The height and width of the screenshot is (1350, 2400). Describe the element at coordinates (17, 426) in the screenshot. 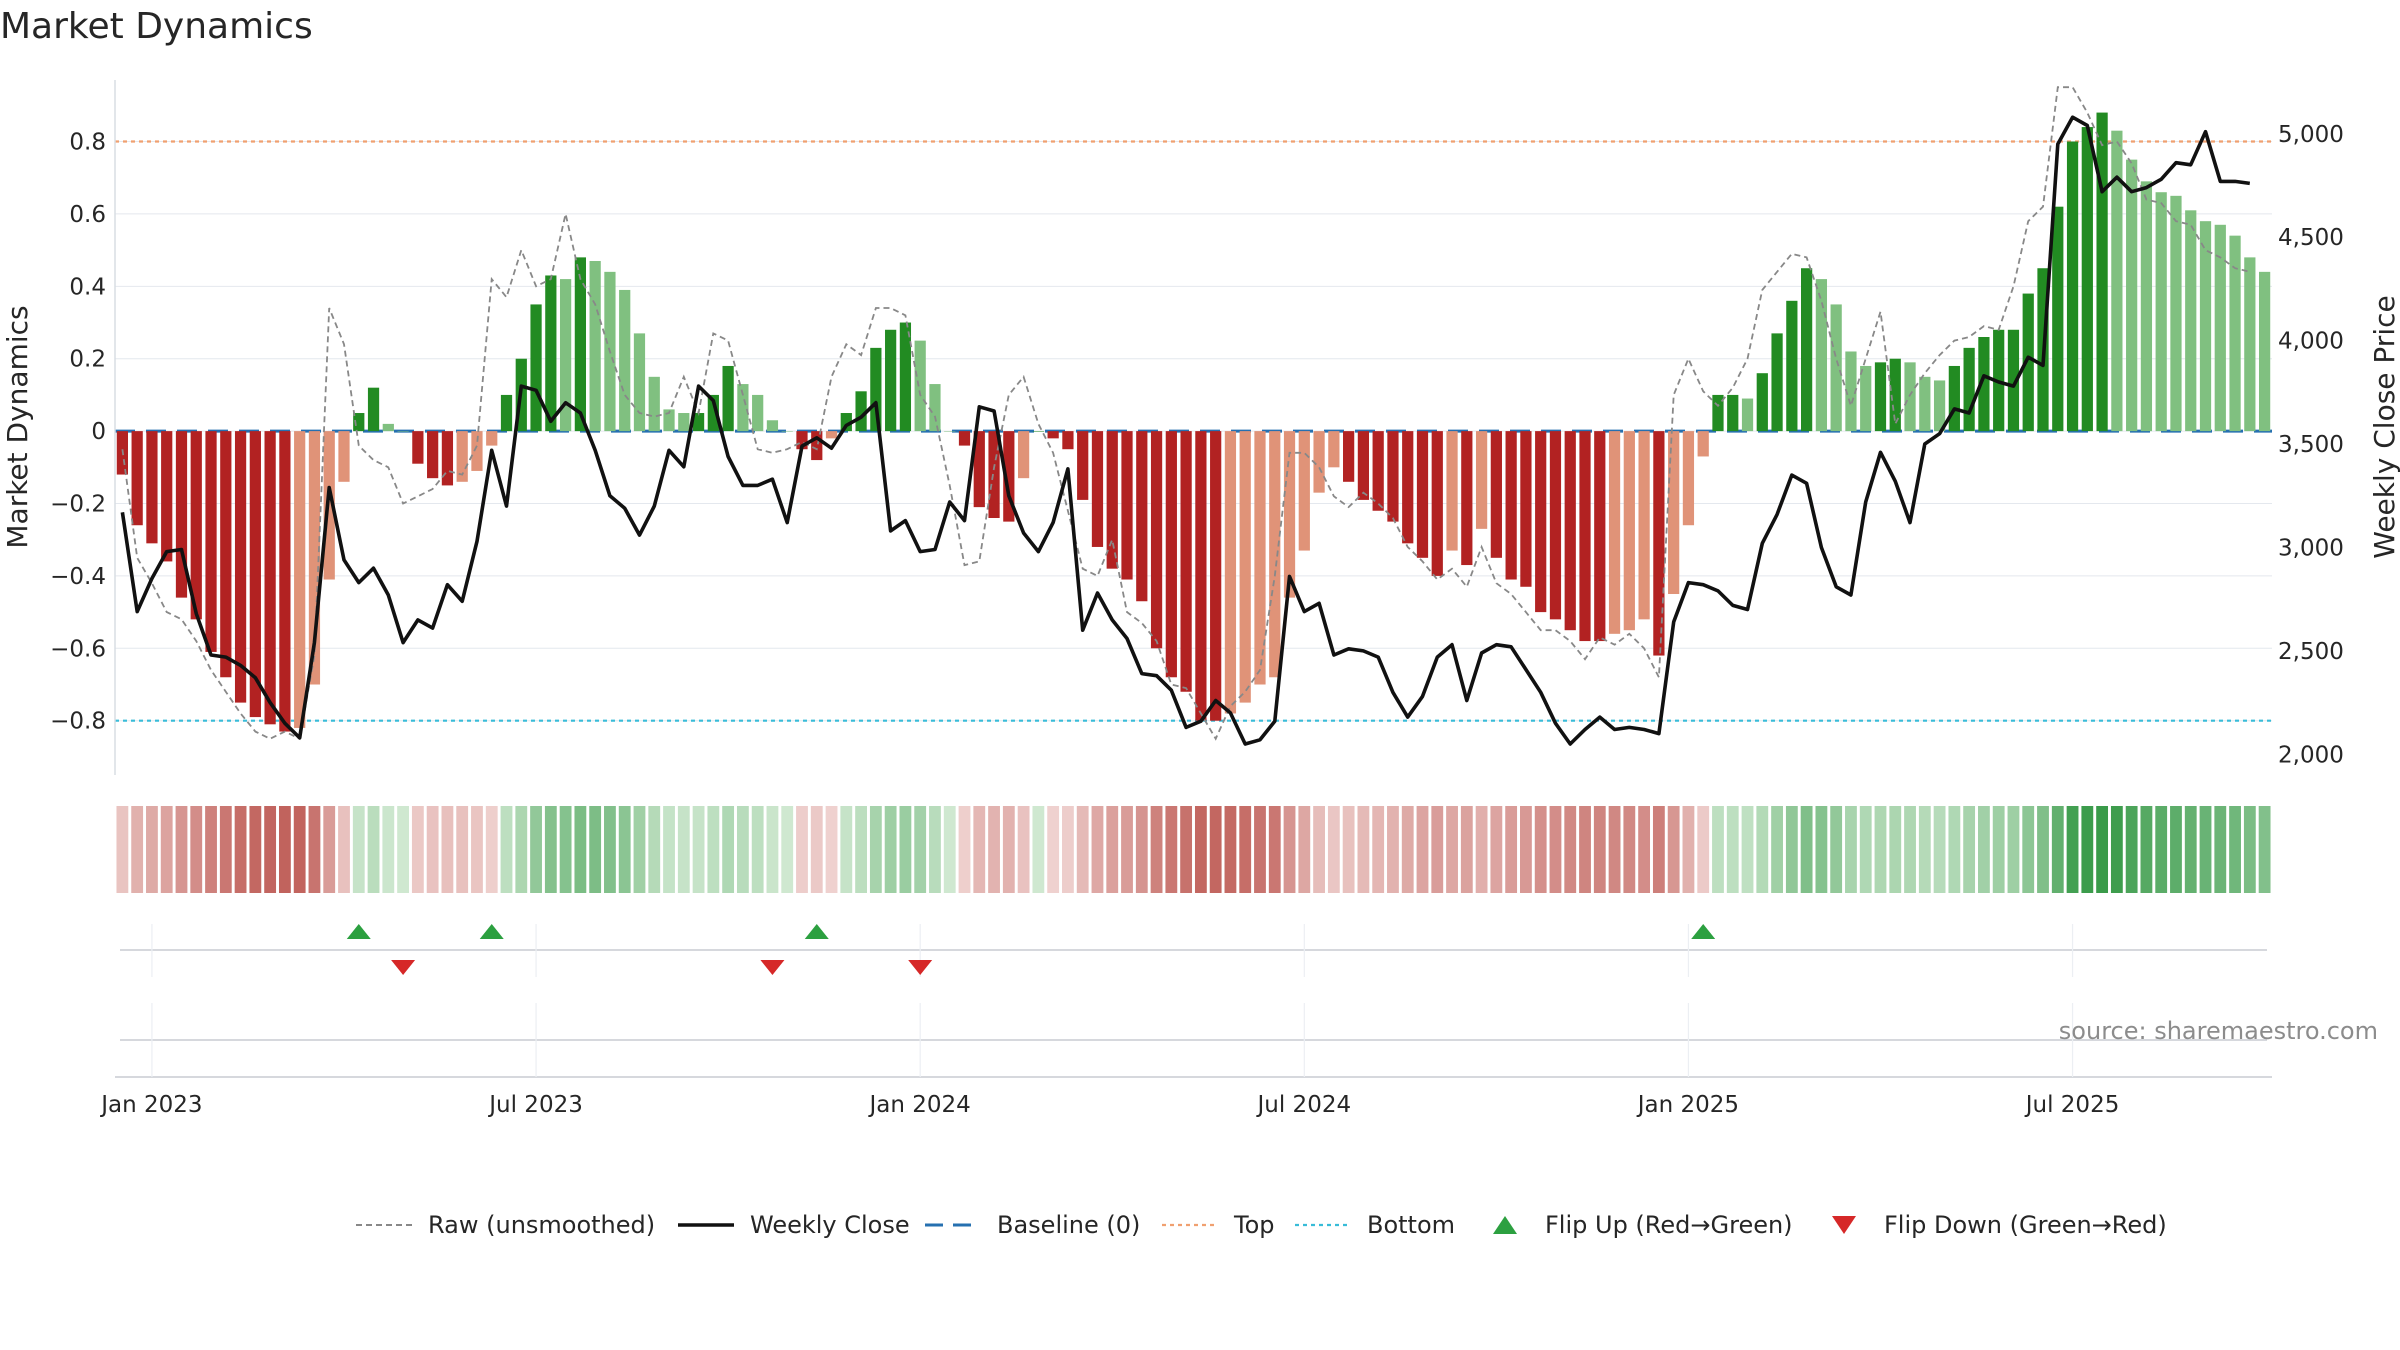

I see `left-axis-label: Market Dynamics` at that location.